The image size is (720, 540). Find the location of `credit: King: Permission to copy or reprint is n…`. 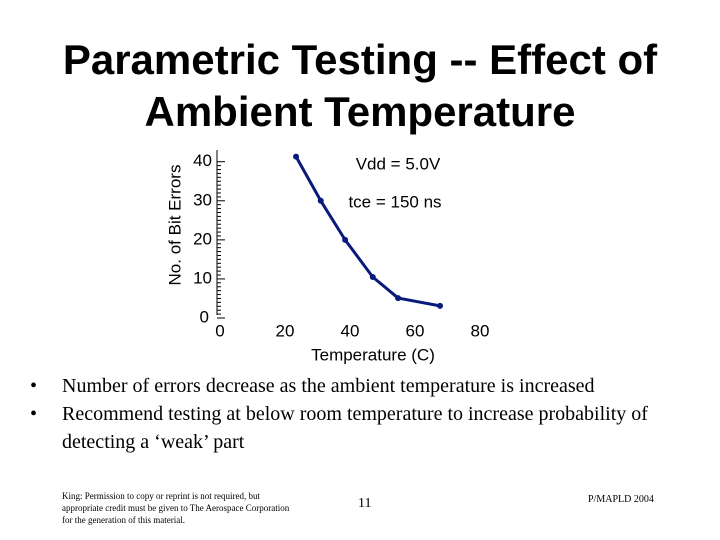

credit: King: Permission to copy or reprint is n… is located at coordinates (176, 508).